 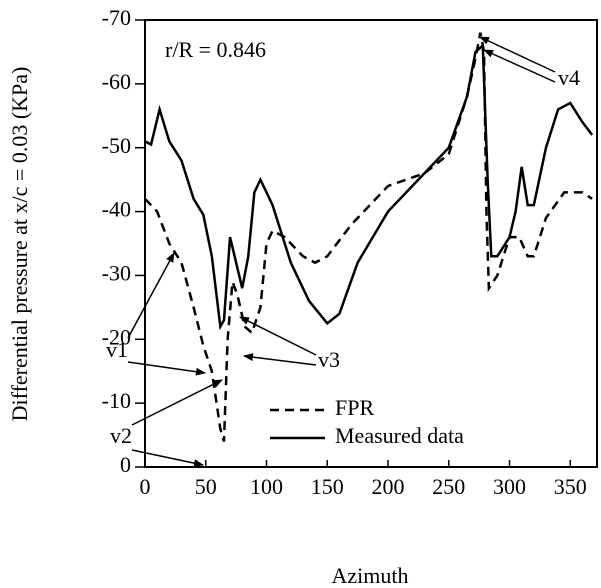 I want to click on annotation: r/R = 0.846, so click(x=215, y=49).